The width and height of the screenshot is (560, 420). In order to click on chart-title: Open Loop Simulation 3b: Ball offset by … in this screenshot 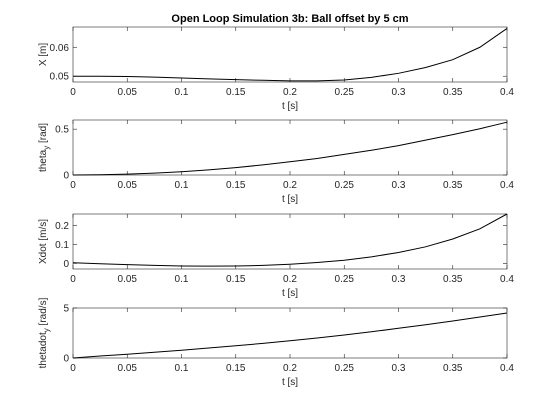, I will do `click(289, 19)`.